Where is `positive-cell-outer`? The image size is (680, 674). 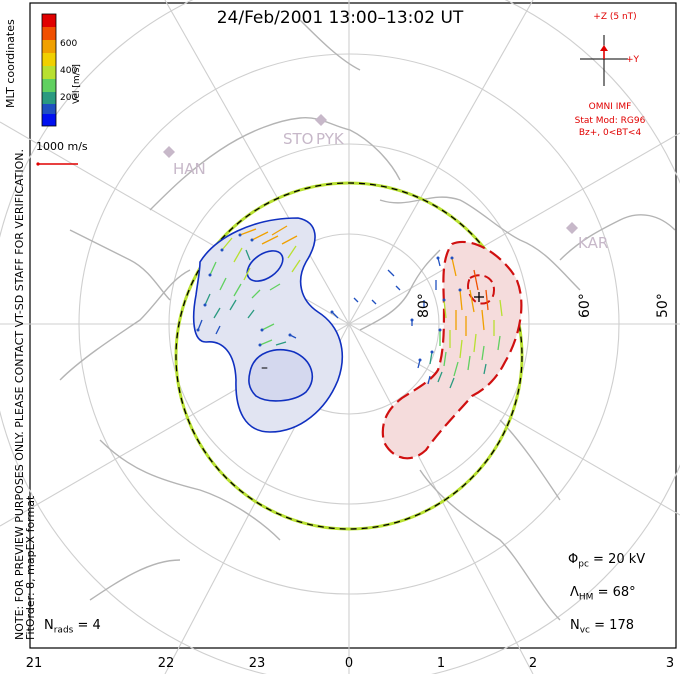 positive-cell-outer is located at coordinates (452, 350).